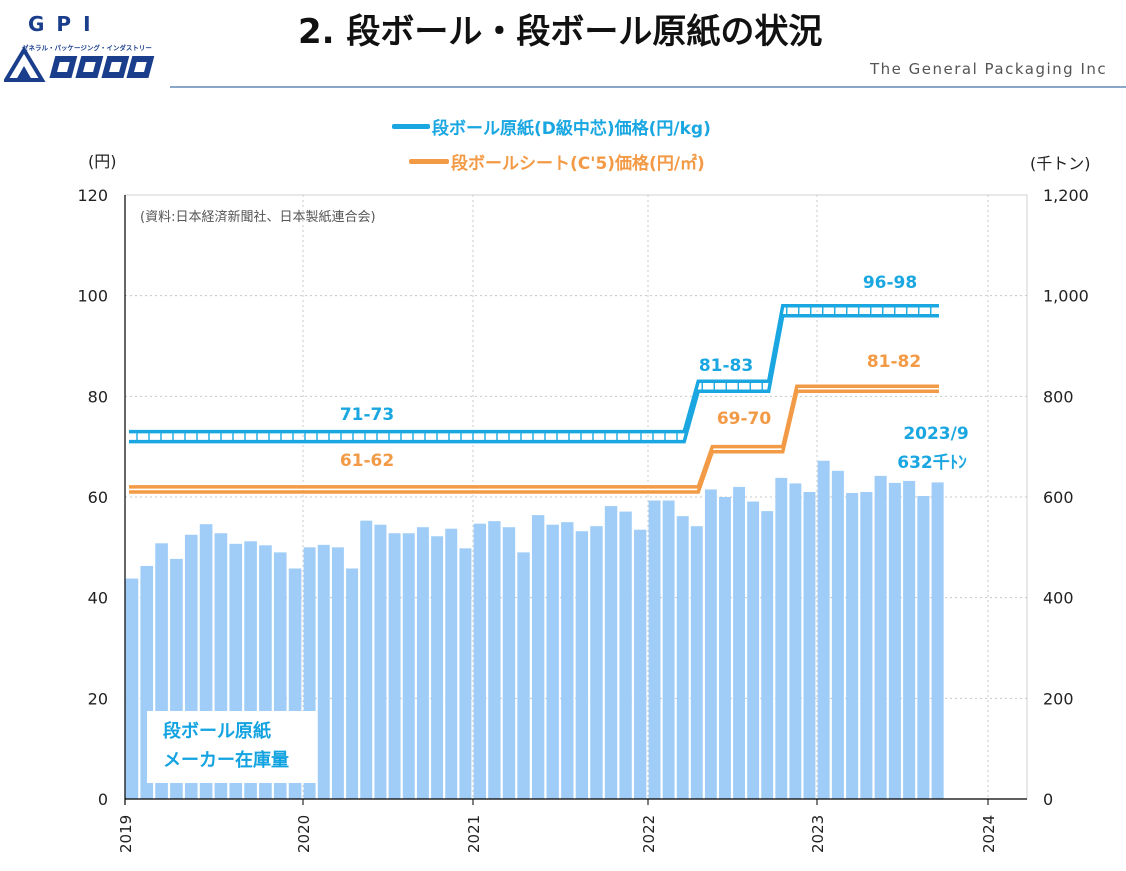 This screenshot has width=1126, height=871. What do you see at coordinates (429, 161) in the screenshot?
I see `legend-sheet-swatch` at bounding box center [429, 161].